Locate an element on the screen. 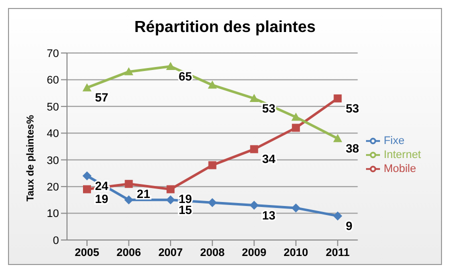  x-tick-label: 2006 is located at coordinates (129, 252).